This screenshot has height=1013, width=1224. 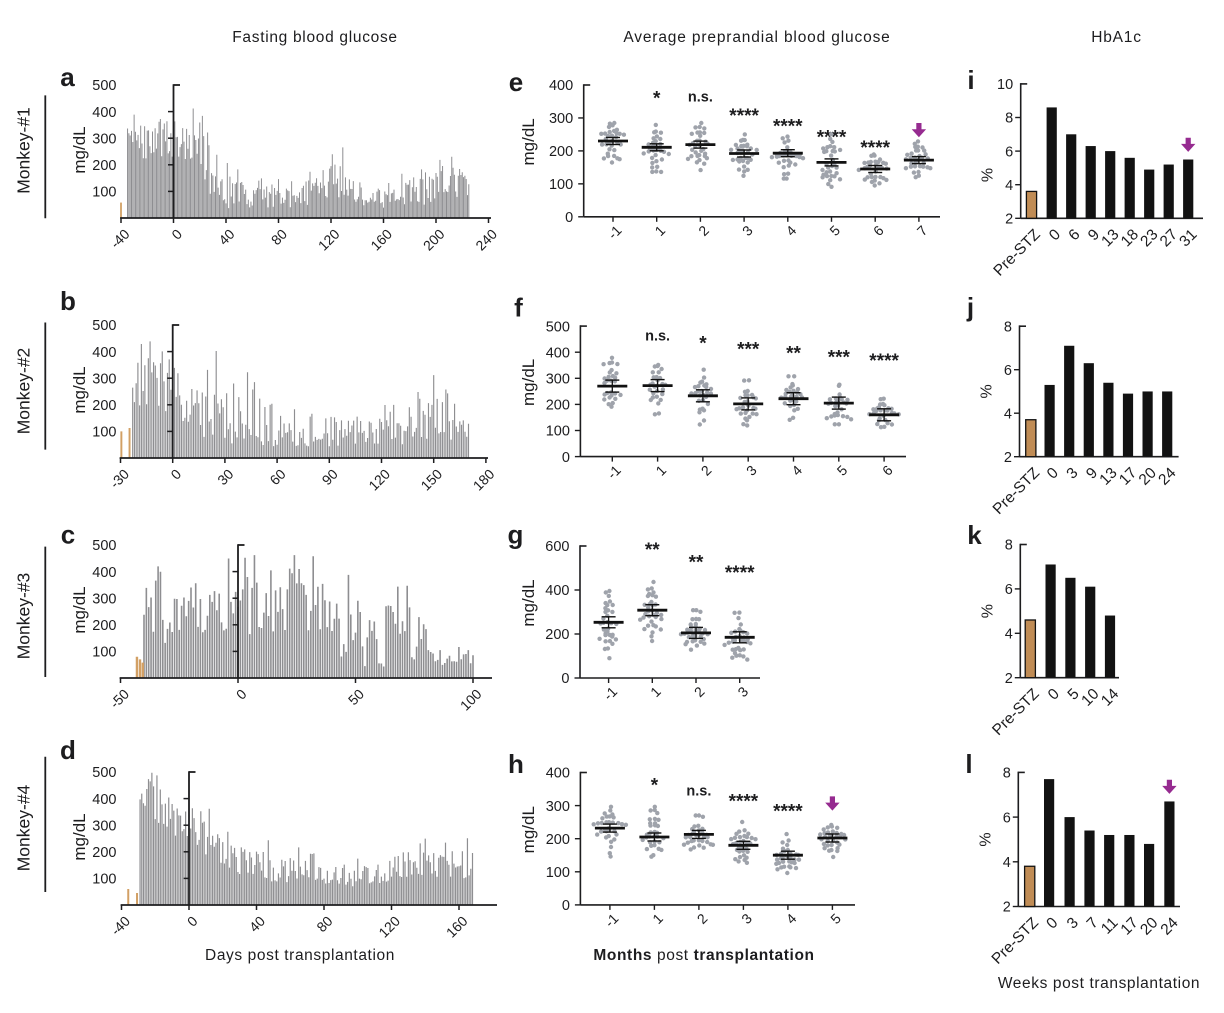 What do you see at coordinates (703, 955) in the screenshot?
I see `svg-text: Months post transplantation` at bounding box center [703, 955].